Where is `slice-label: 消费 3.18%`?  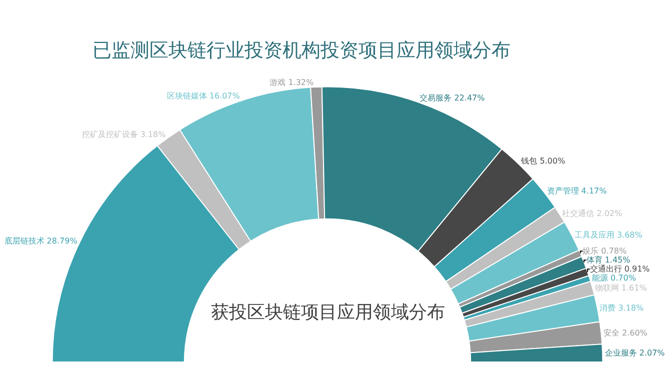 slice-label: 消费 3.18% is located at coordinates (622, 308).